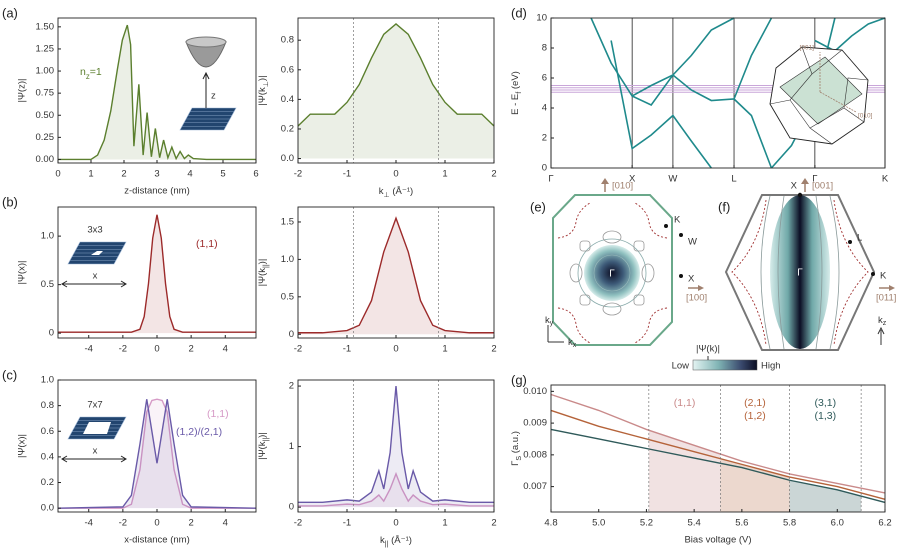  Describe the element at coordinates (515, 463) in the screenshot. I see `text-part: Γ` at that location.